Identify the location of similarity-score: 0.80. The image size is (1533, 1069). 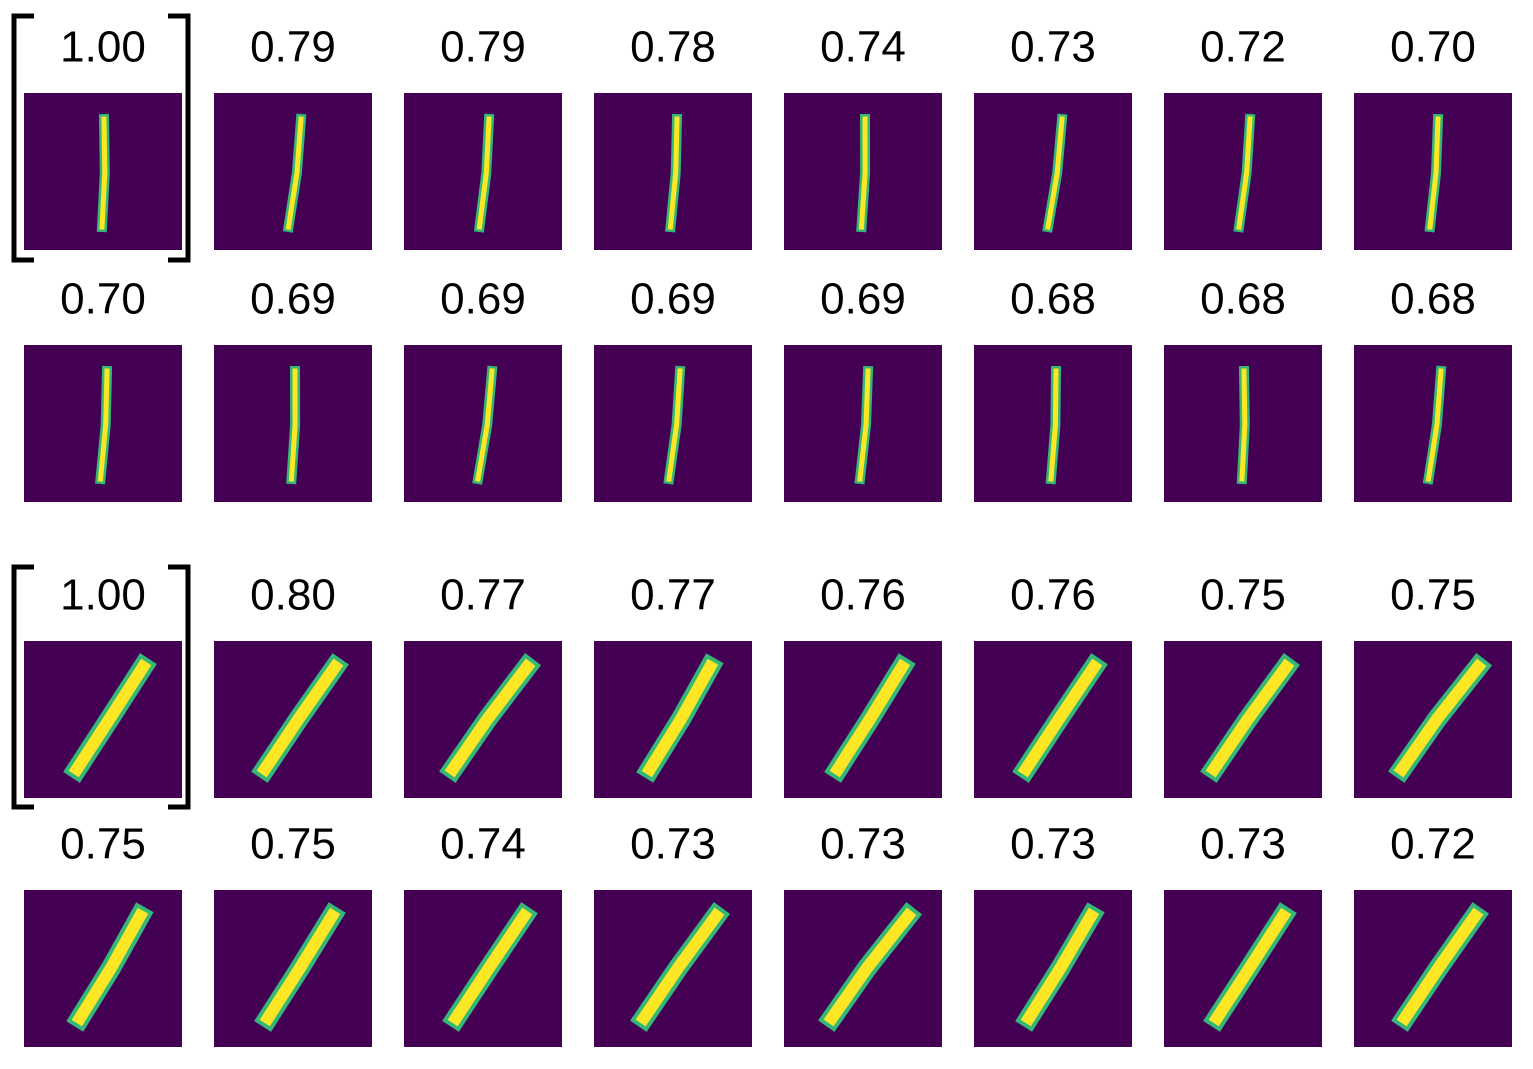
(293, 595).